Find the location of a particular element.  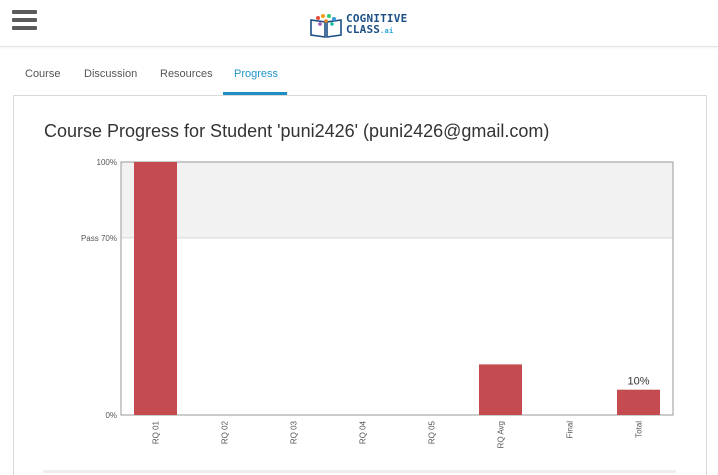

x-tick-label: RQ 03 is located at coordinates (294, 432).